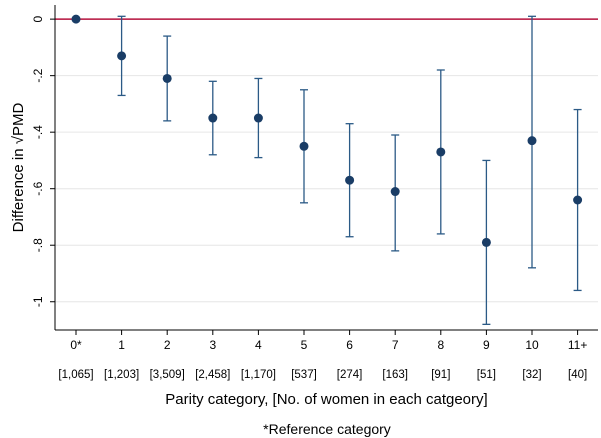 This screenshot has width=601, height=438. I want to click on y-axis-title: Difference in √PMD, so click(18, 168).